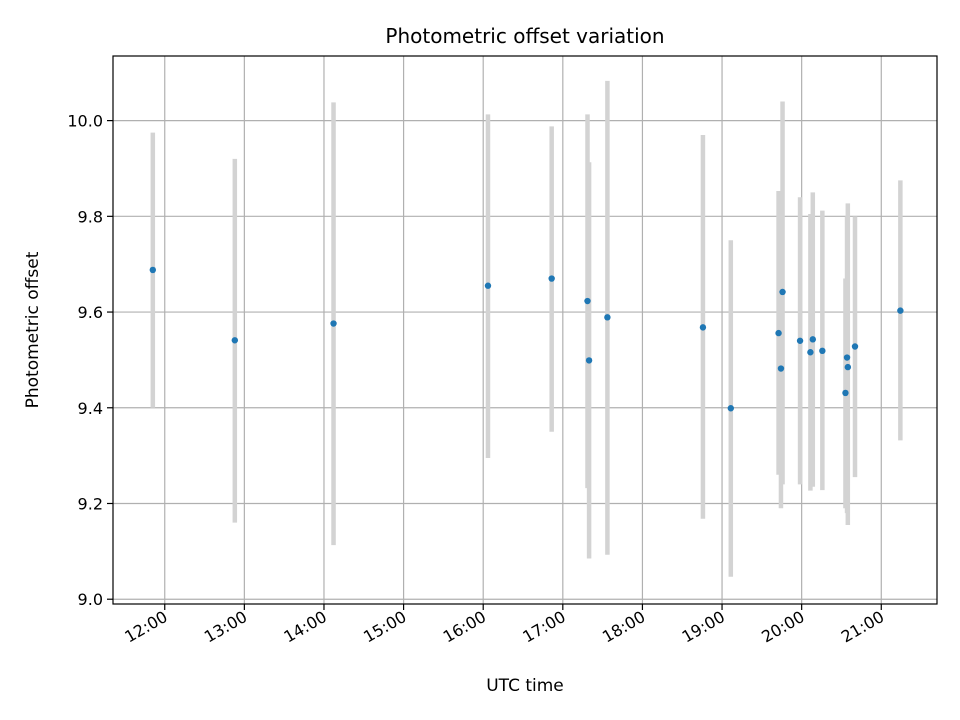 This screenshot has width=960, height=720. What do you see at coordinates (703, 627) in the screenshot?
I see `x-tick-label: 19:00` at bounding box center [703, 627].